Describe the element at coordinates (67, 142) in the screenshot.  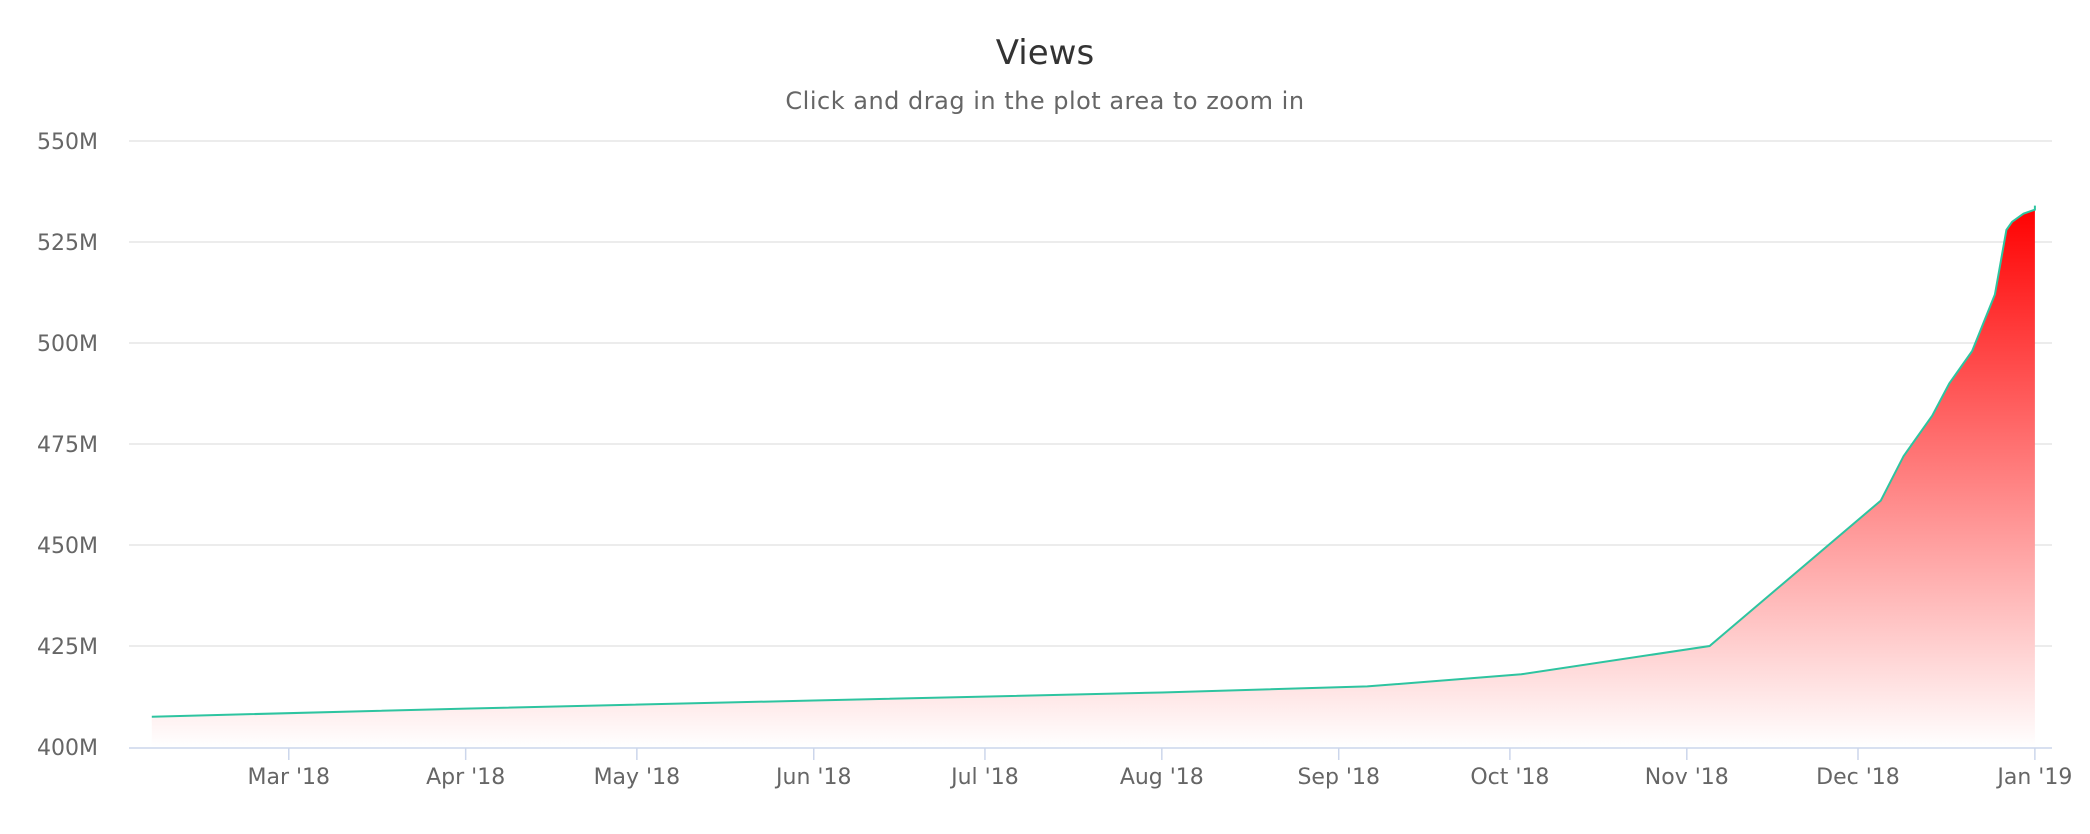
I see `y-tick-label: 550M` at that location.